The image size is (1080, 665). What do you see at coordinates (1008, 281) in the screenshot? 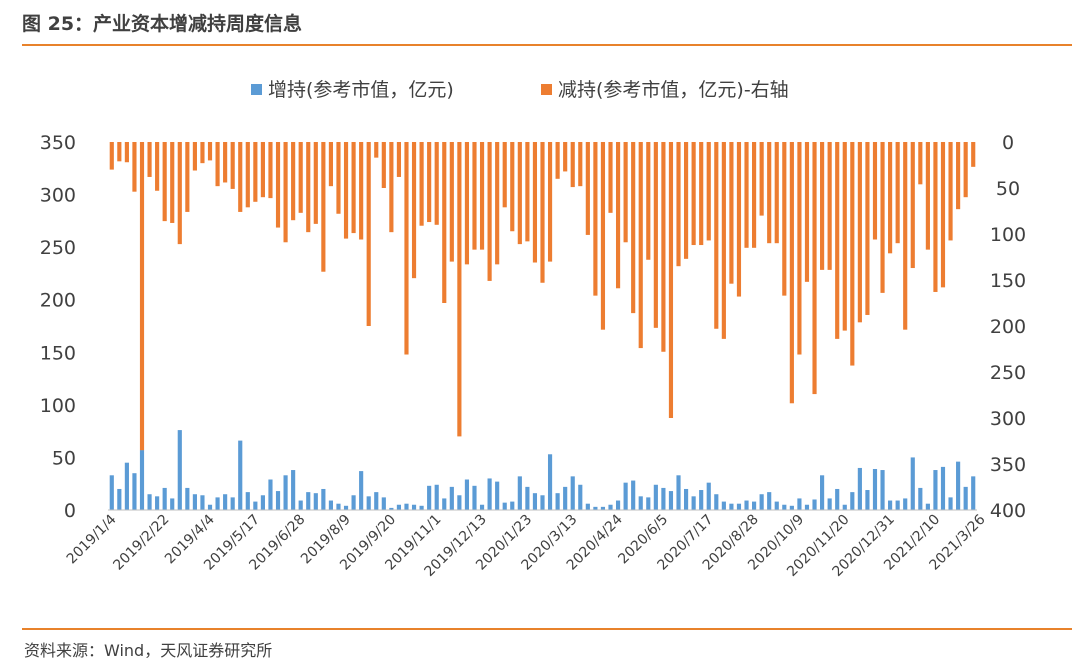
I see `right-tick-label: 150` at bounding box center [1008, 281].